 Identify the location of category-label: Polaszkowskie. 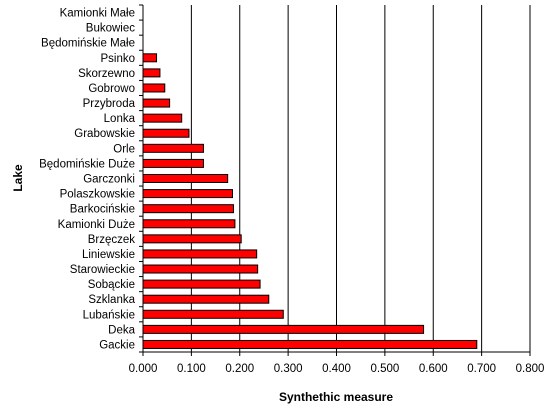
(97, 195).